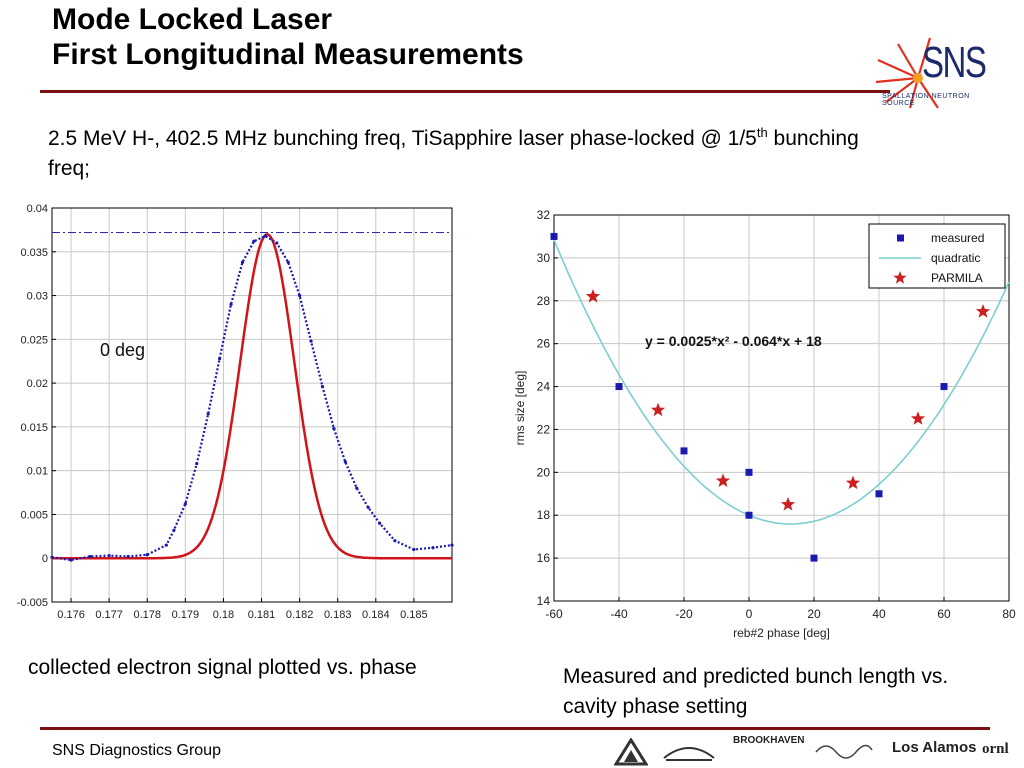  I want to click on brookhaven-logo: BROOKHAVEN, so click(769, 740).